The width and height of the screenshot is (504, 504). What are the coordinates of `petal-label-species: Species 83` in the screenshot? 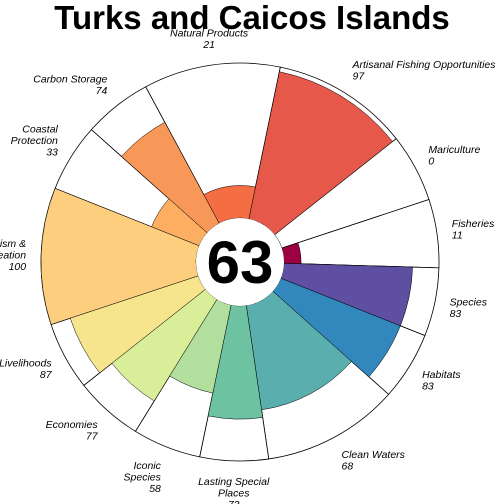 It's located at (469, 308).